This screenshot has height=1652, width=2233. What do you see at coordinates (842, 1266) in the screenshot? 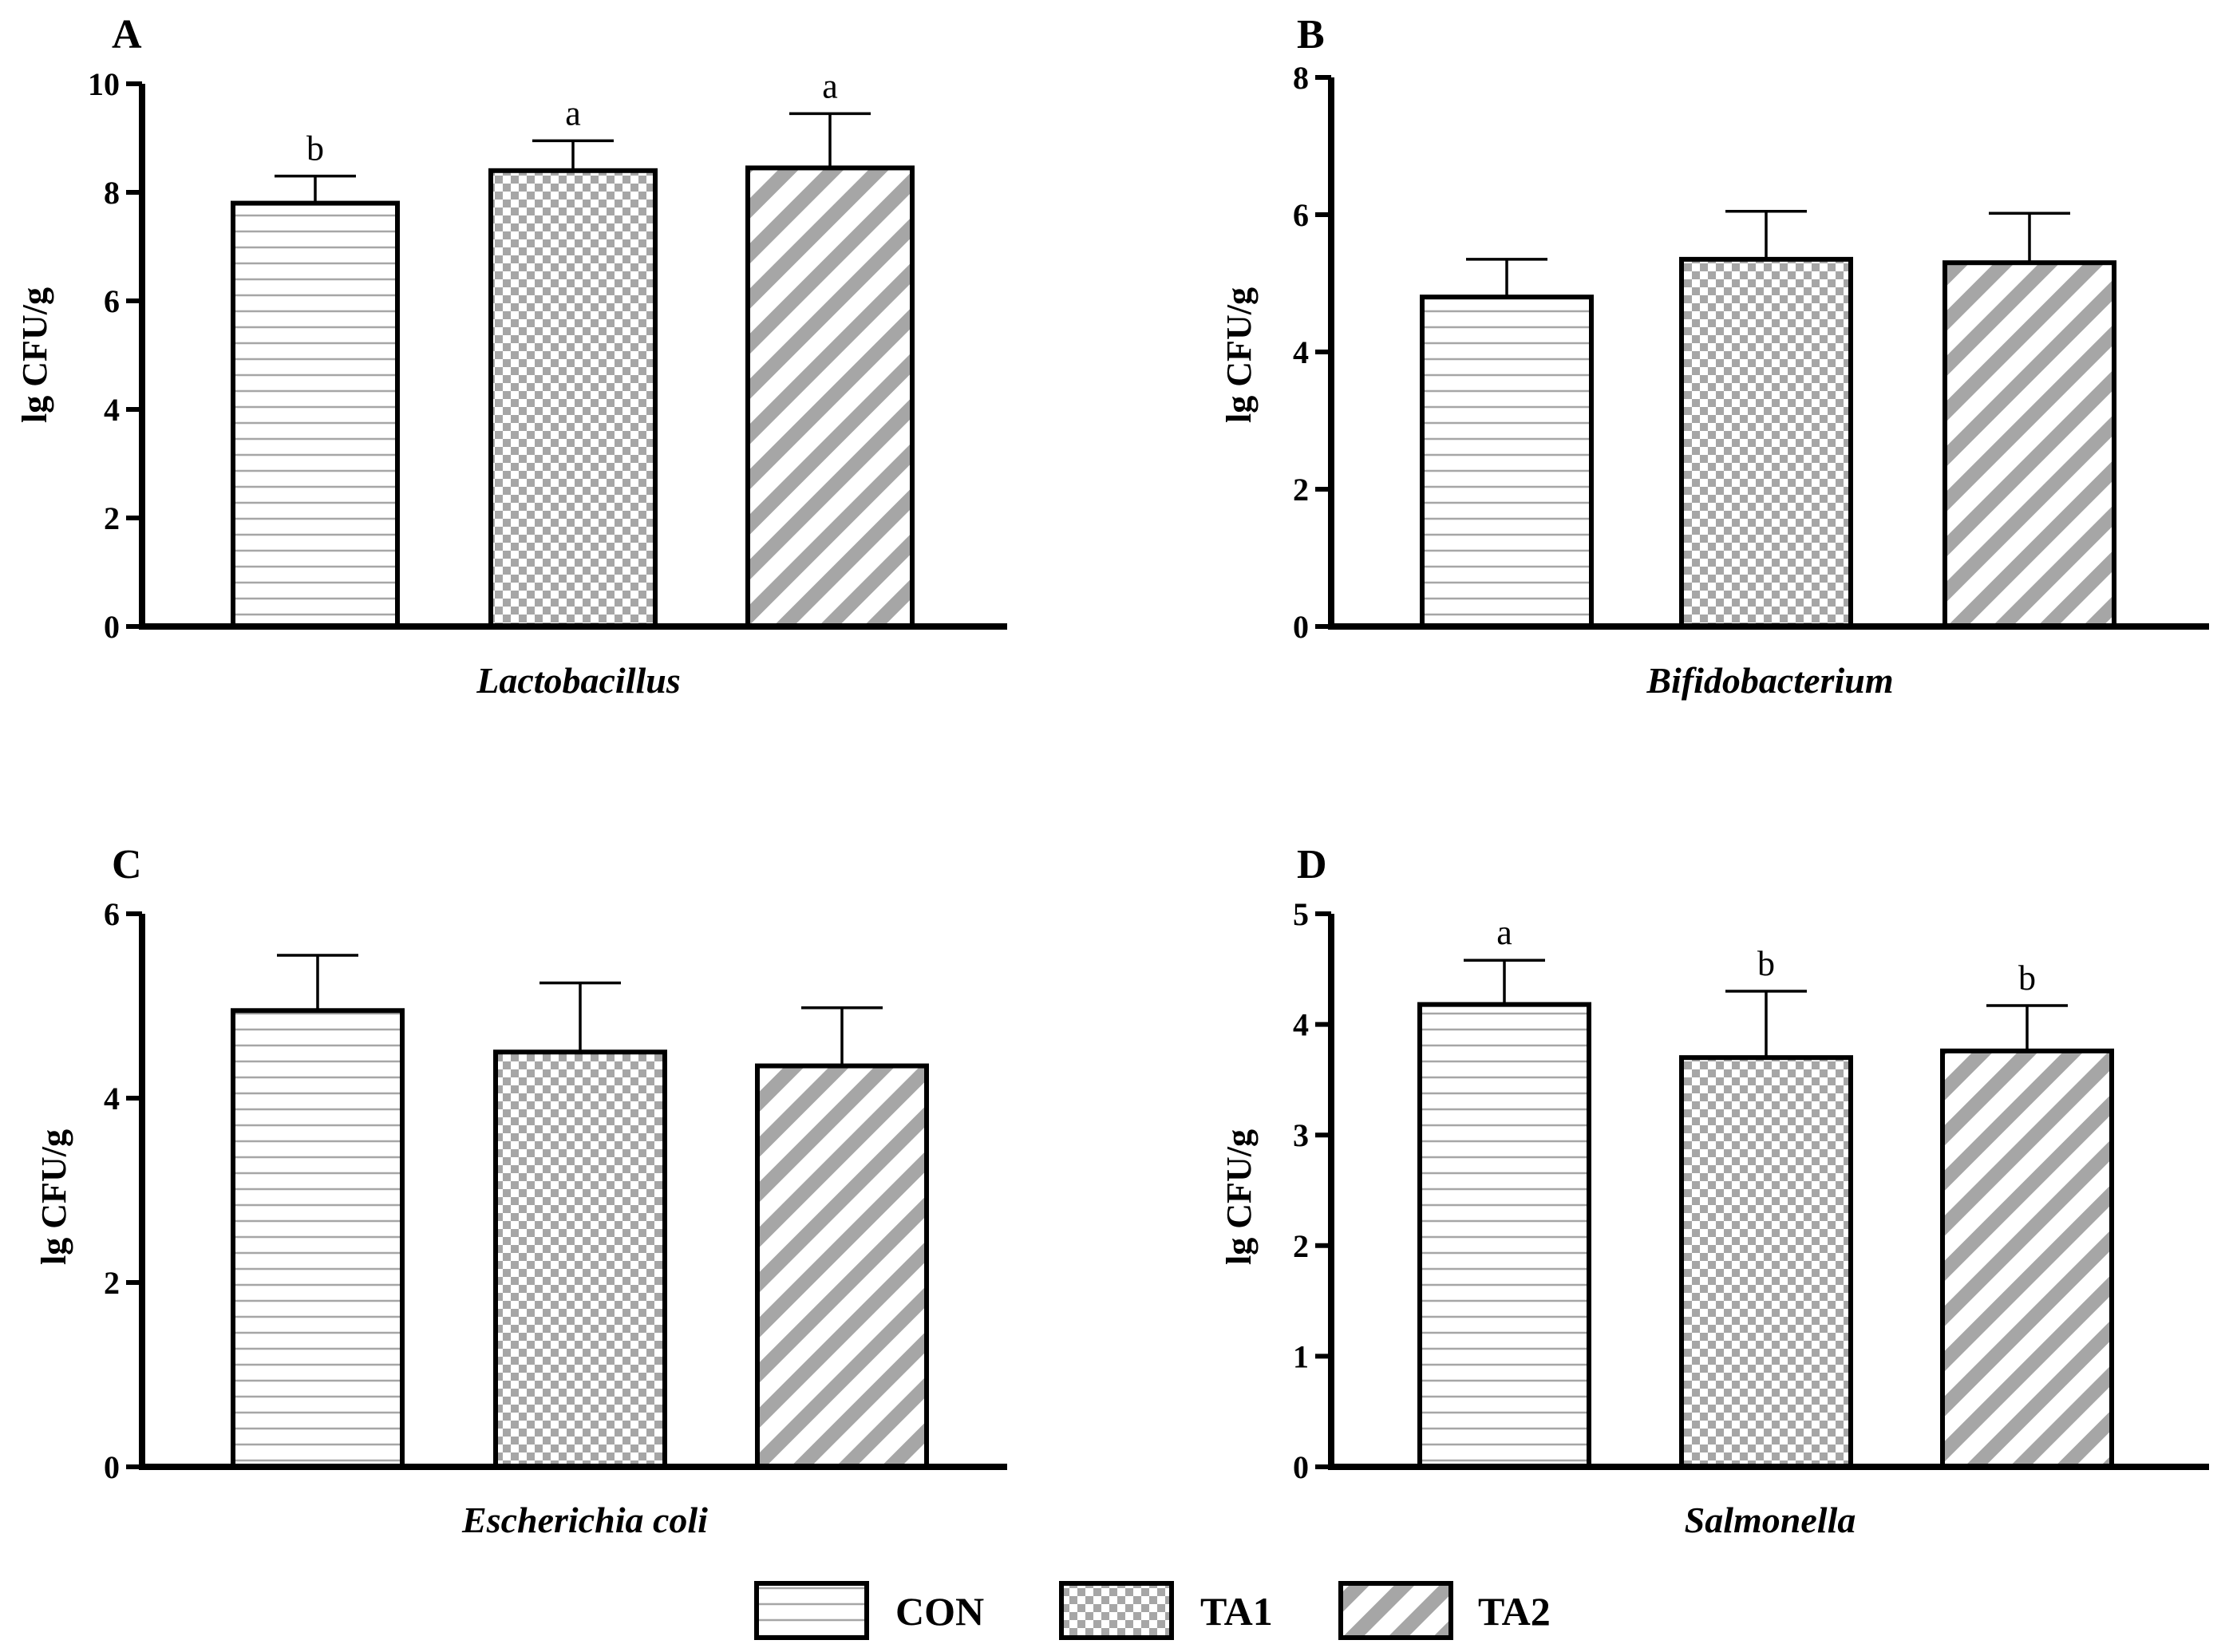
I see `panel-c-bar-ta2` at bounding box center [842, 1266].